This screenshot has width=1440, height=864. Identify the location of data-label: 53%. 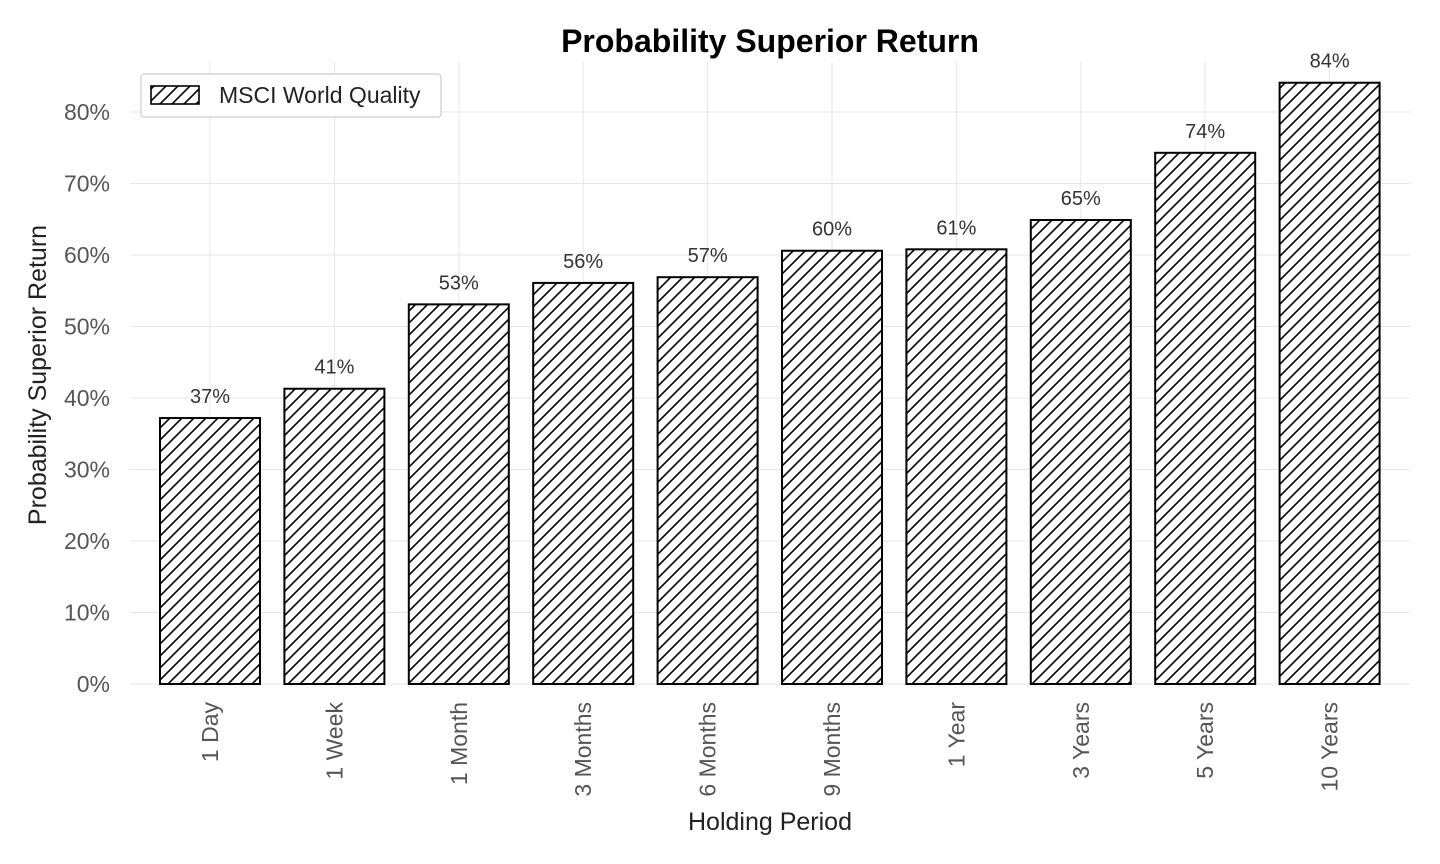
(459, 283).